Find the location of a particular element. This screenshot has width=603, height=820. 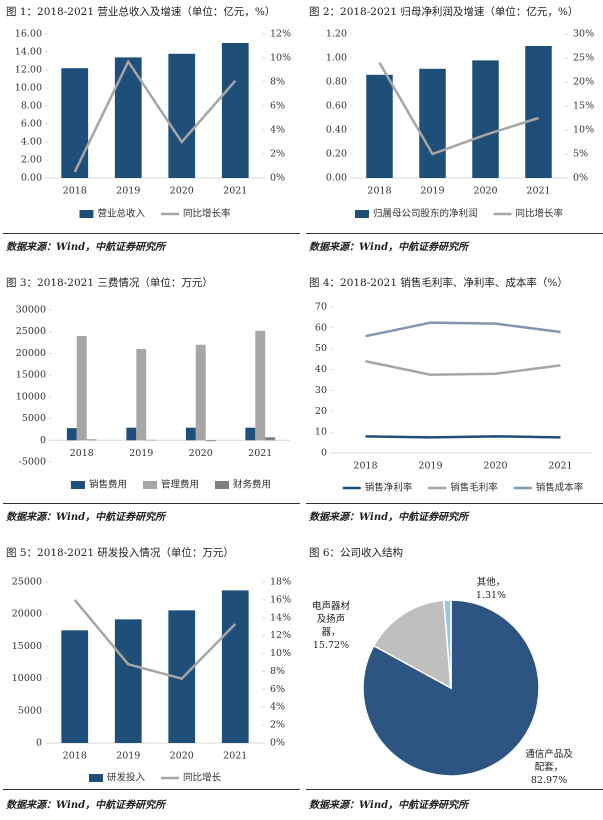

pie-value: 15.72% is located at coordinates (331, 645).